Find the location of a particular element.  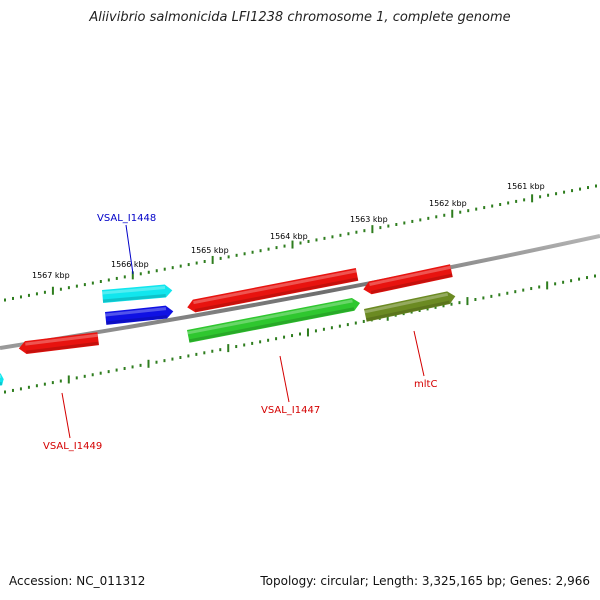

gene-arrow-olive is located at coordinates (410, 306).